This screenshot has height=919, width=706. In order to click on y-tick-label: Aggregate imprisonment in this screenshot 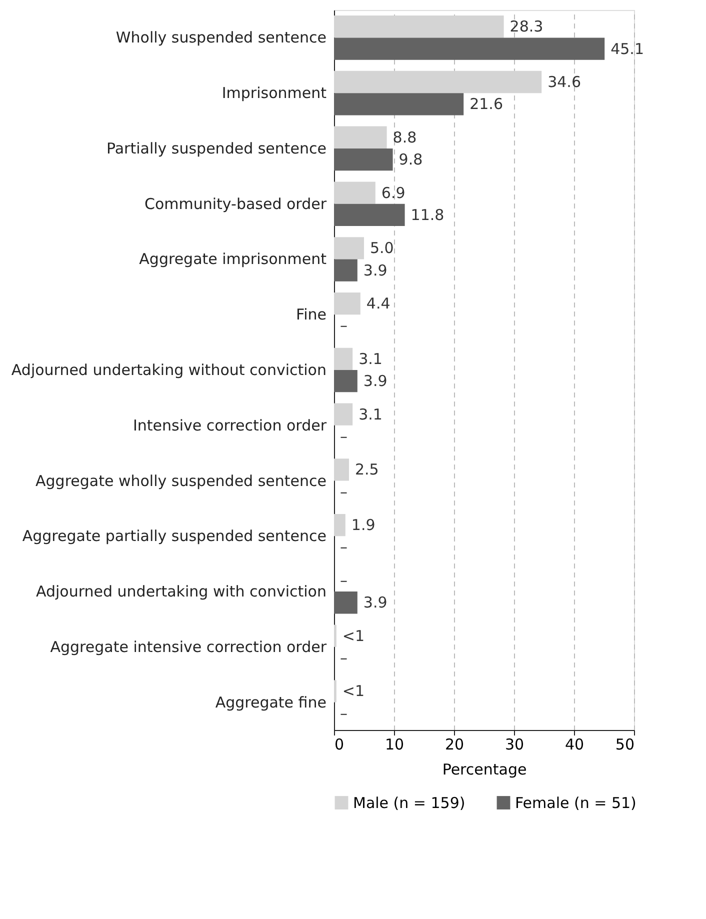, I will do `click(233, 259)`.